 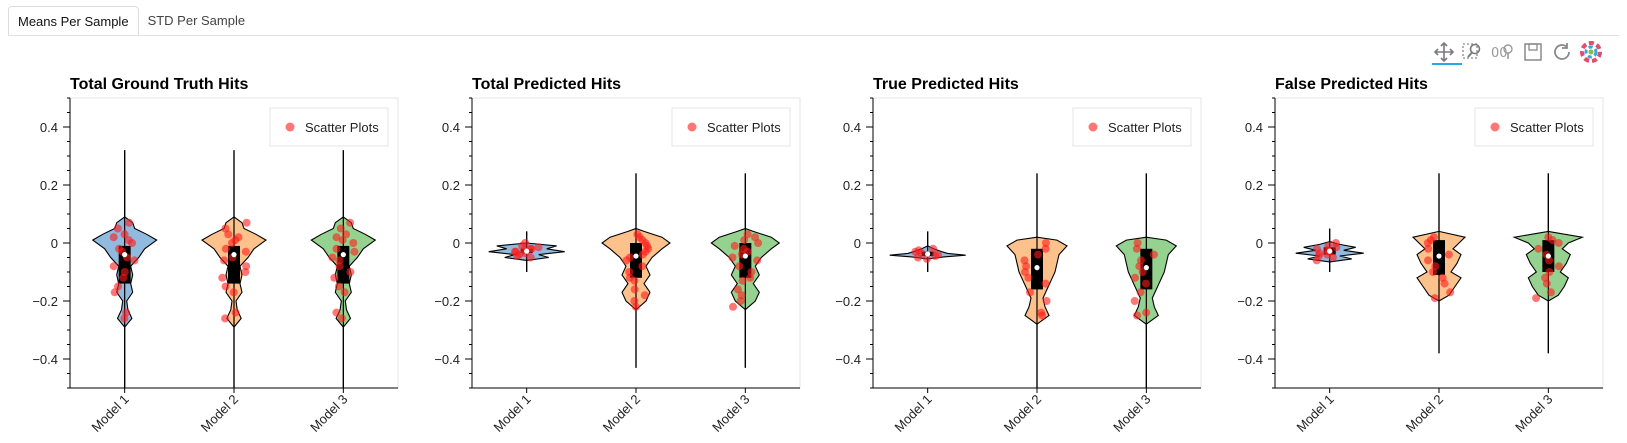 I want to click on iqr-box, so click(x=124, y=264).